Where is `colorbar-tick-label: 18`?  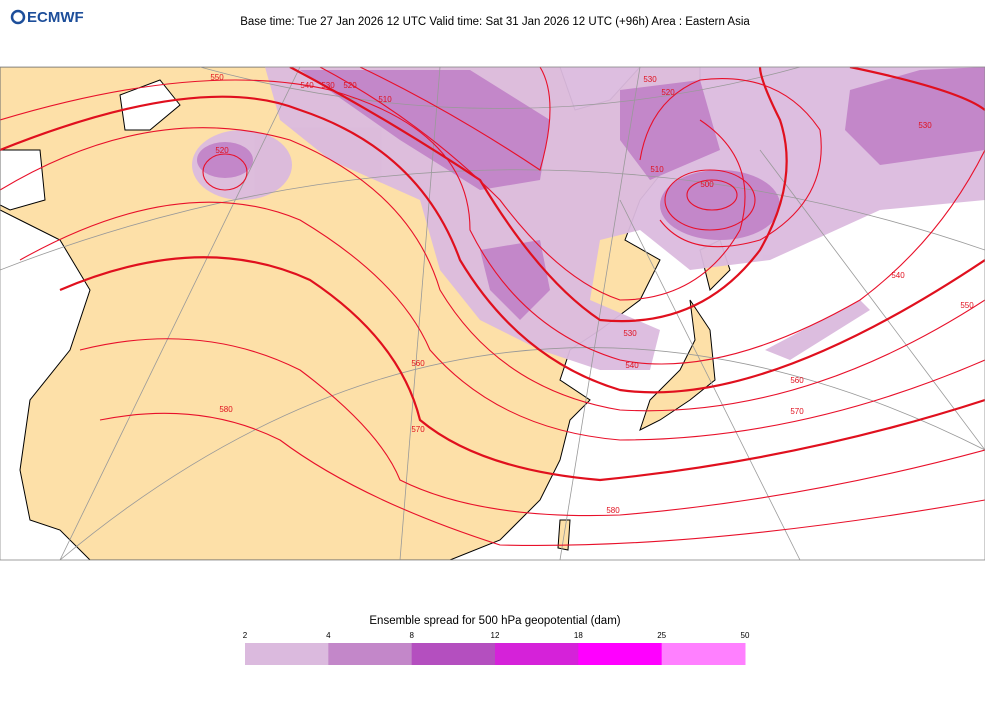
colorbar-tick-label: 18 is located at coordinates (578, 635).